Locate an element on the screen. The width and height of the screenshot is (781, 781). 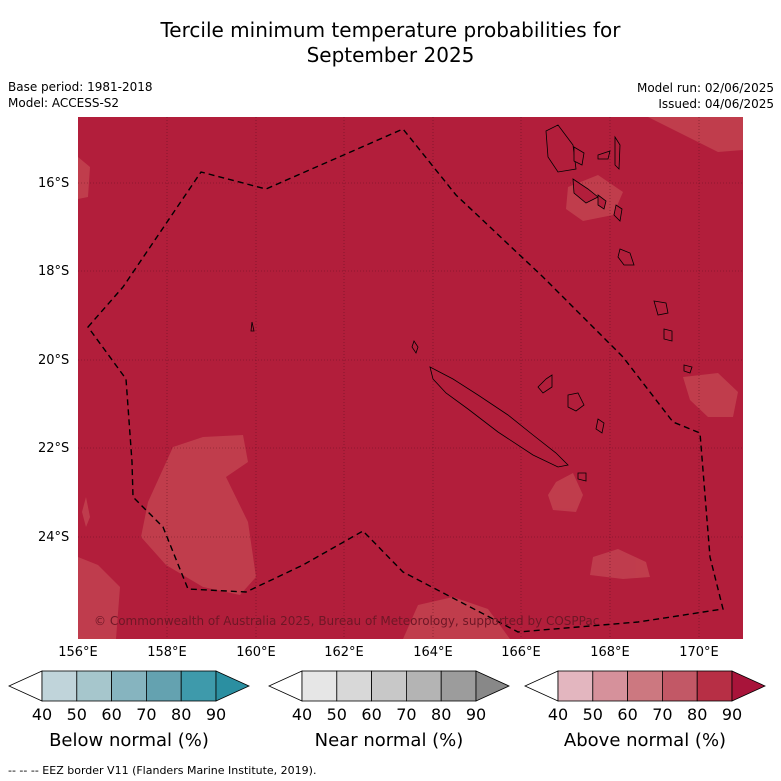
model-run: Model run: 02/06/2025 is located at coordinates (705, 88).